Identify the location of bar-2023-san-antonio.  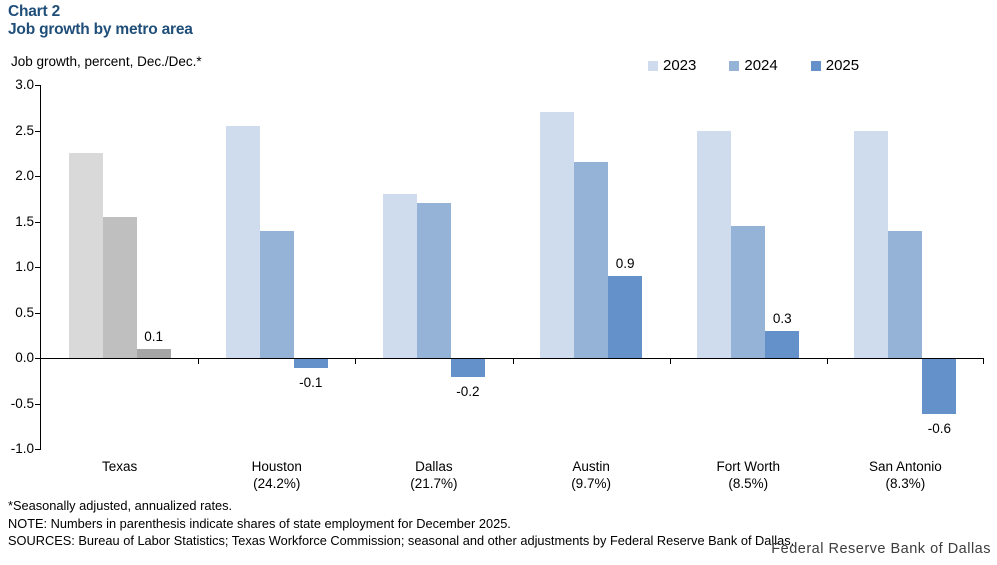
(871, 244).